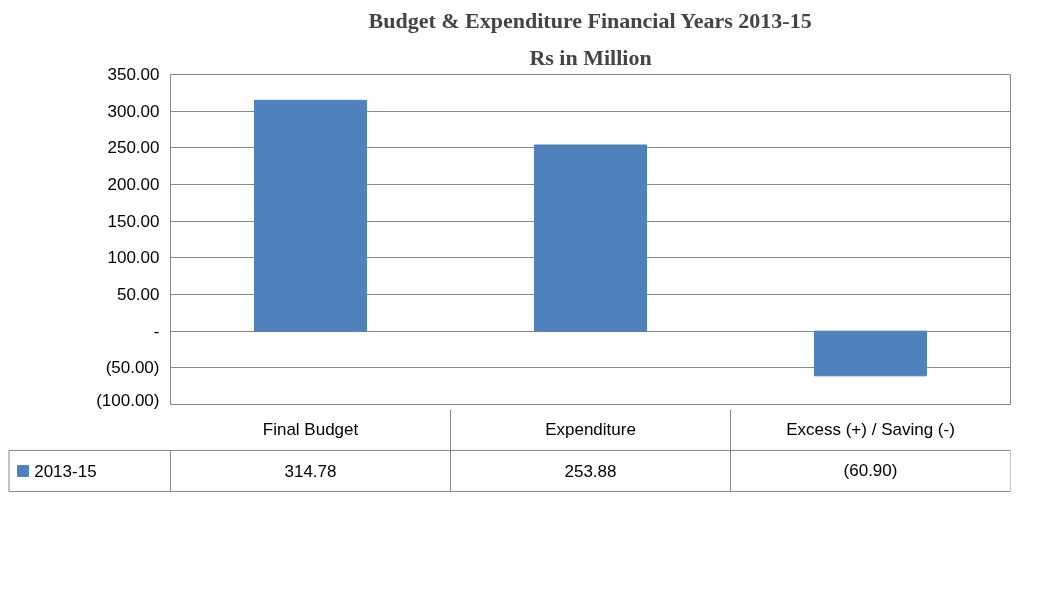 The height and width of the screenshot is (613, 1048). What do you see at coordinates (65, 471) in the screenshot?
I see `legend-label: 2013-15` at bounding box center [65, 471].